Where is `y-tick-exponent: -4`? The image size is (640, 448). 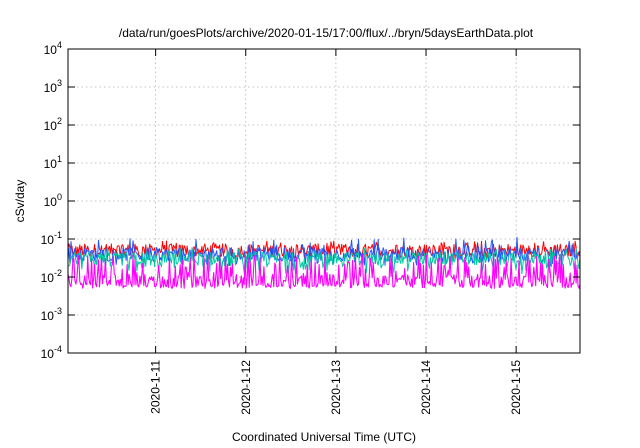
y-tick-exponent: -4 is located at coordinates (58, 349).